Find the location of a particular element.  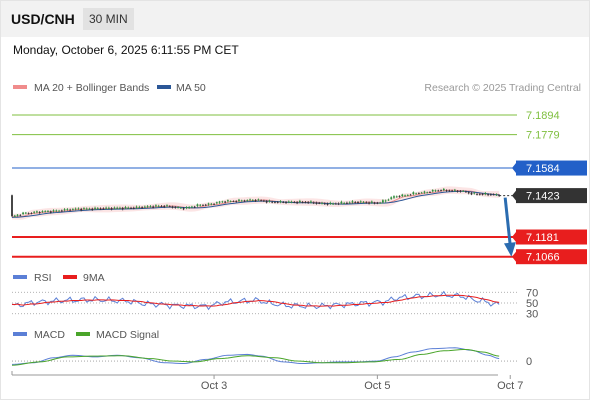

rsi-ma-legend-swatch is located at coordinates (70, 277).